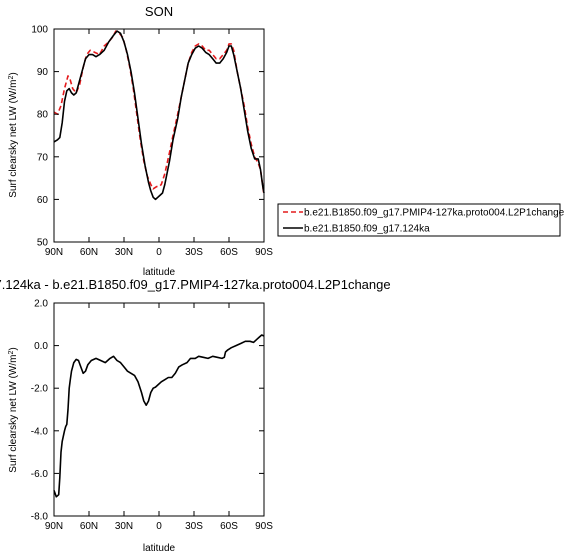 Image resolution: width=564 pixels, height=555 pixels. I want to click on legend-box, so click(419, 220).